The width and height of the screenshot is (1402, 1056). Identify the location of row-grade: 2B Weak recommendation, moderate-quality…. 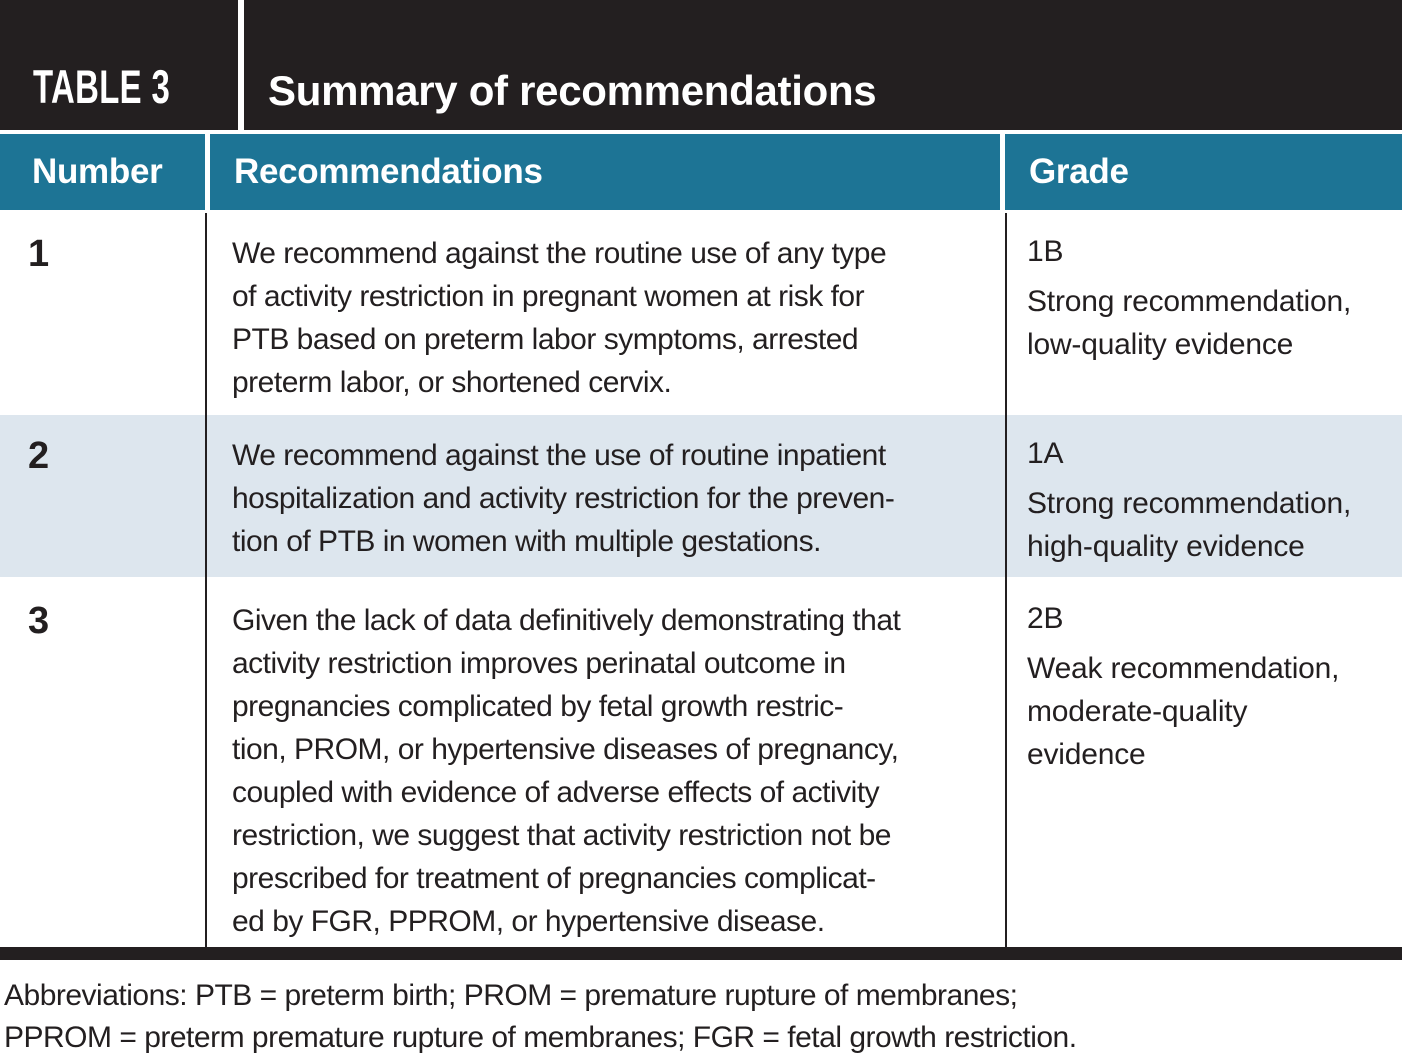
(1204, 762).